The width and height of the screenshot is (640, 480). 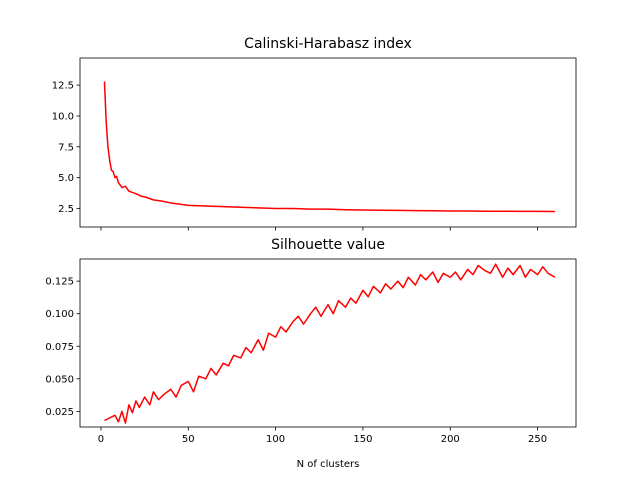 I want to click on y-tick-label: 7.5, so click(x=66, y=147).